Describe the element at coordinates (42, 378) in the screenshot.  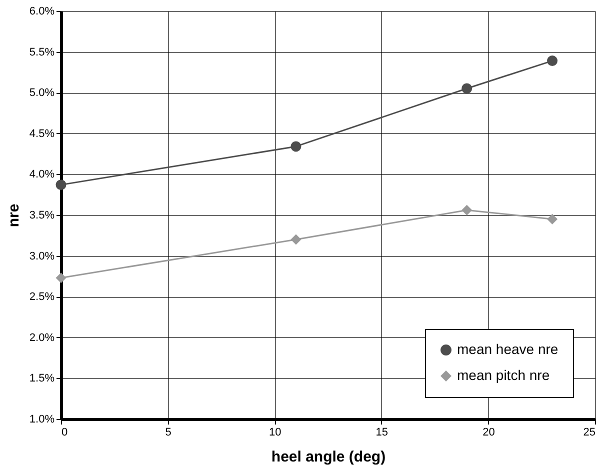
I see `y-tick-label: 1.5%` at that location.